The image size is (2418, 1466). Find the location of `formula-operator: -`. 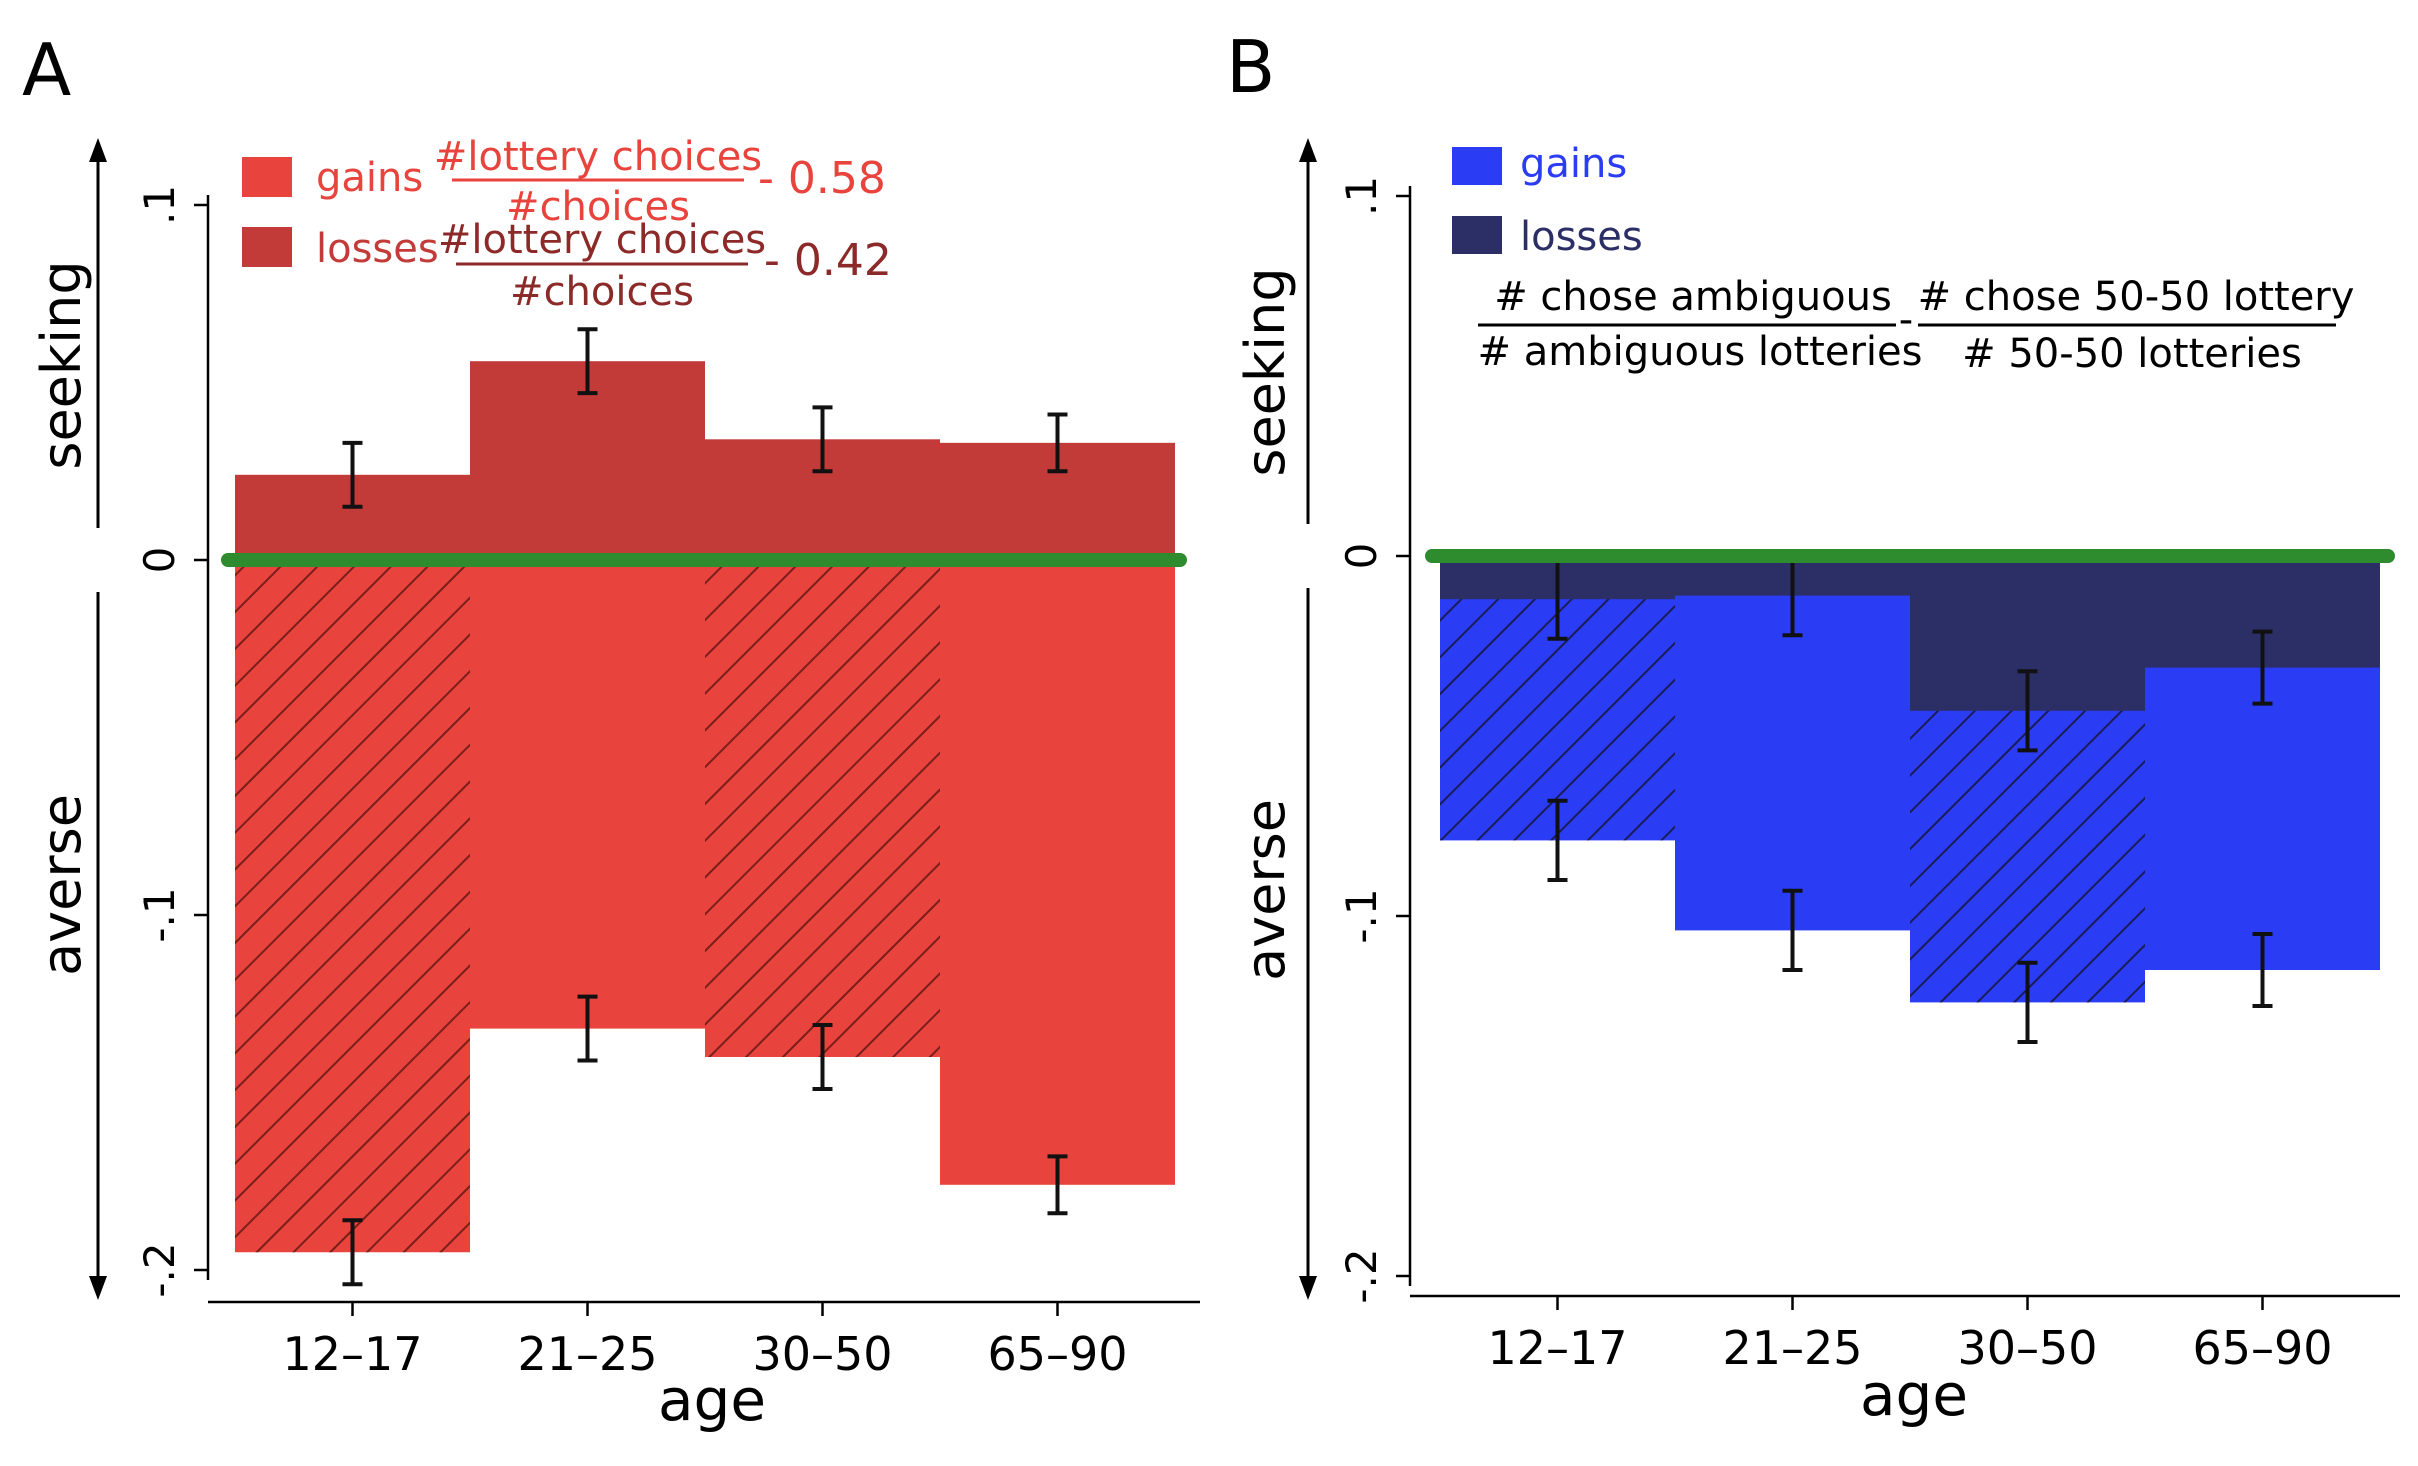

formula-operator: - is located at coordinates (1906, 320).